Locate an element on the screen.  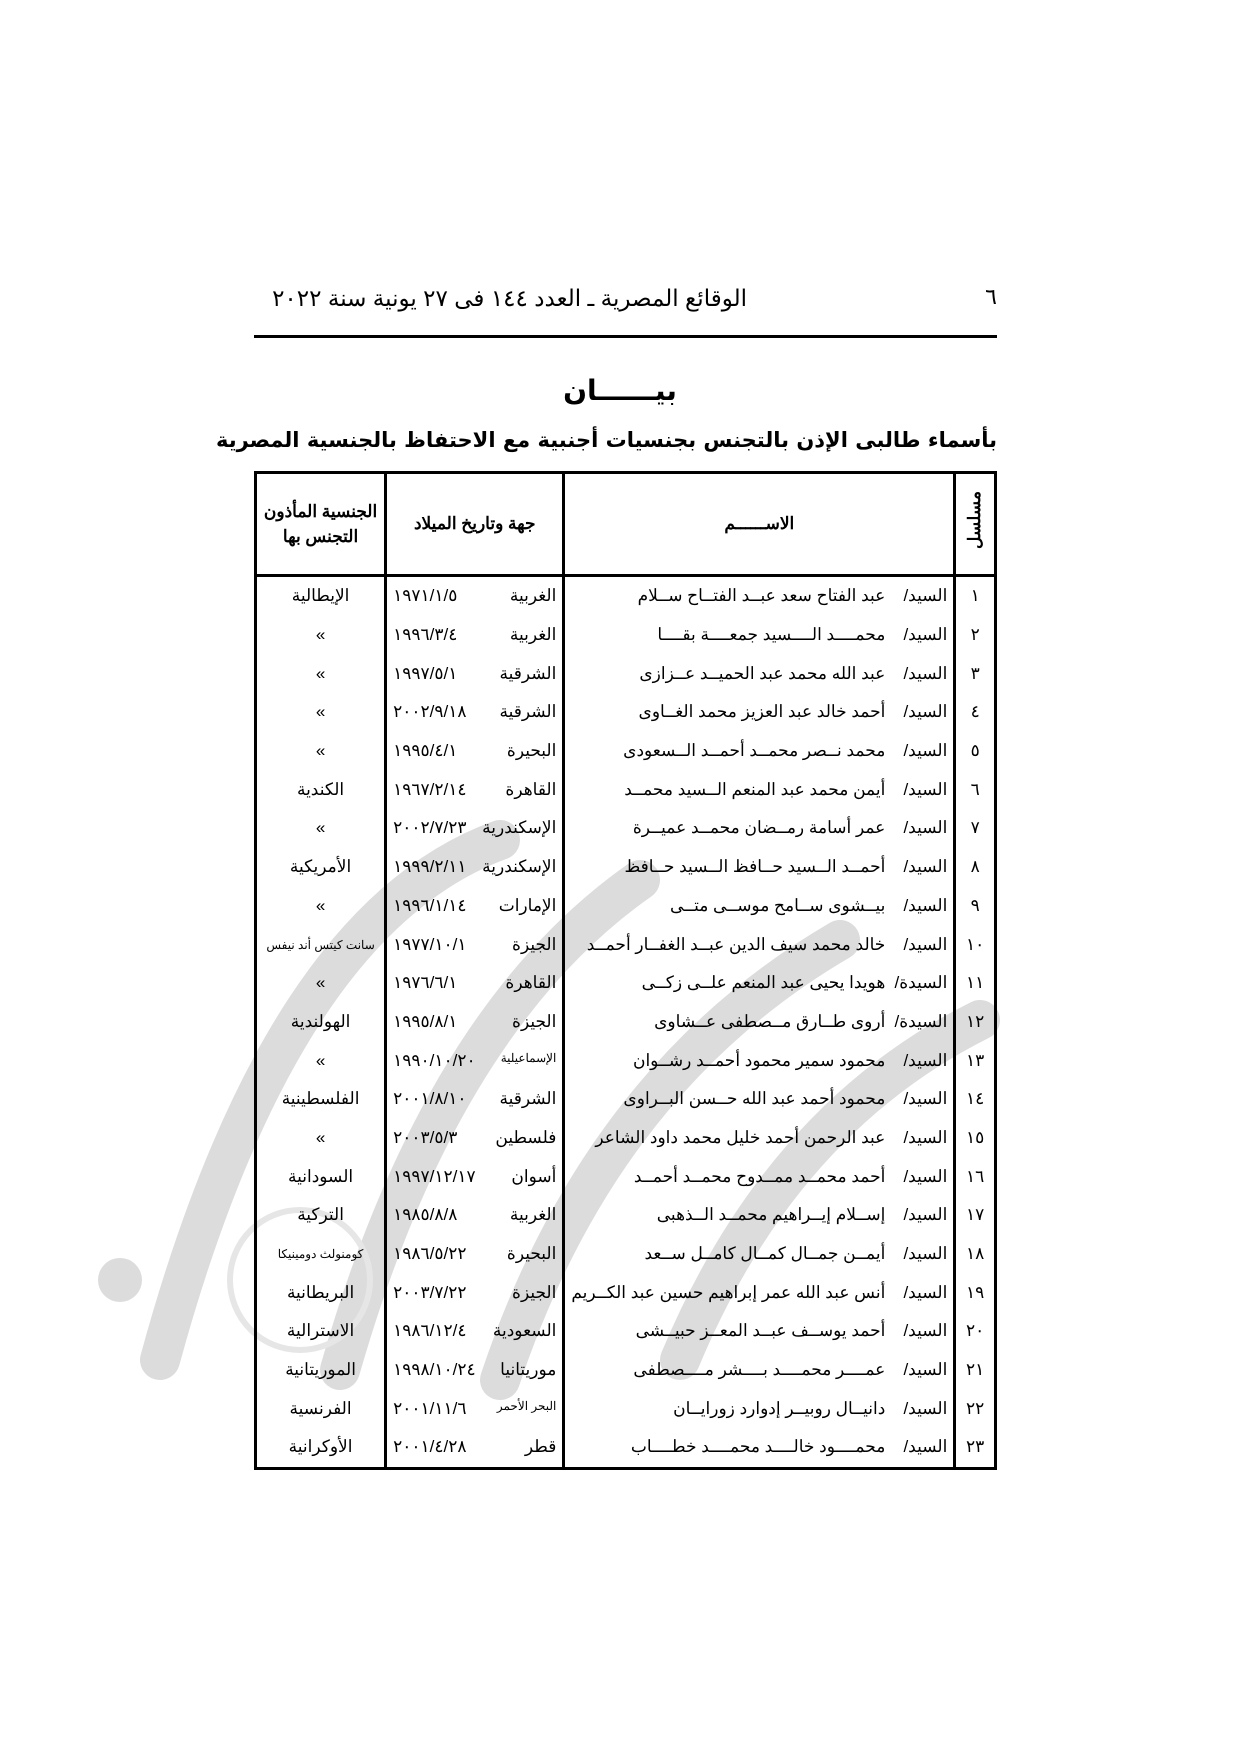
birth-place: قطر is located at coordinates (540, 1447).